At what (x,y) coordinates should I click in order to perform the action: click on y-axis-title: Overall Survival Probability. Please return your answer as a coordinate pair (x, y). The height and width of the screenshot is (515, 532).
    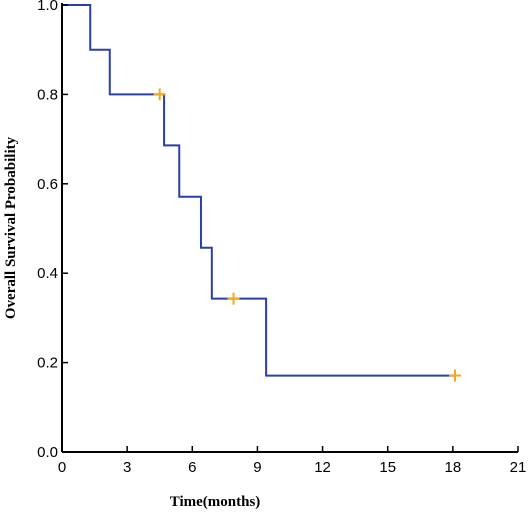
    Looking at the image, I should click on (11, 227).